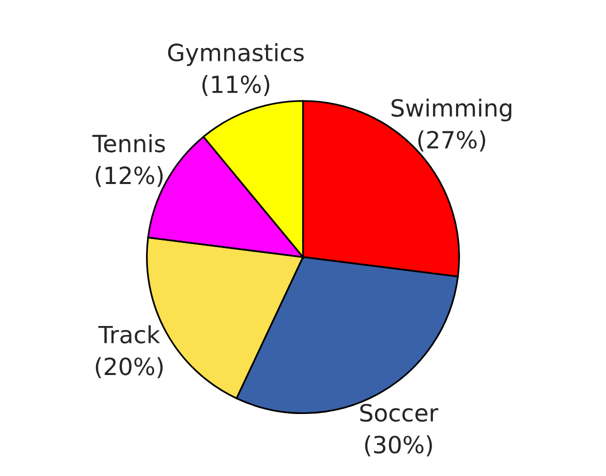 This screenshot has width=606, height=476. What do you see at coordinates (129, 367) in the screenshot?
I see `data-label: (20%)` at bounding box center [129, 367].